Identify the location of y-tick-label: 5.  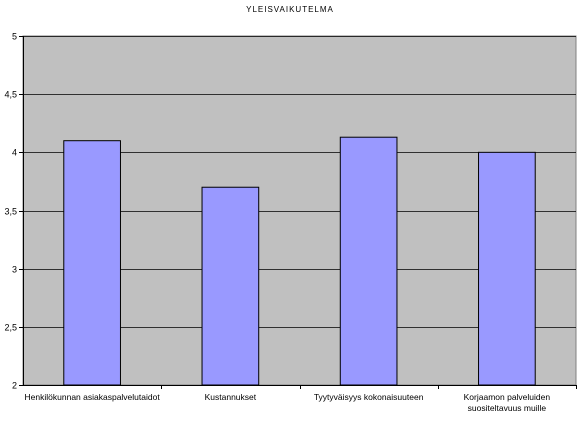
(14, 37).